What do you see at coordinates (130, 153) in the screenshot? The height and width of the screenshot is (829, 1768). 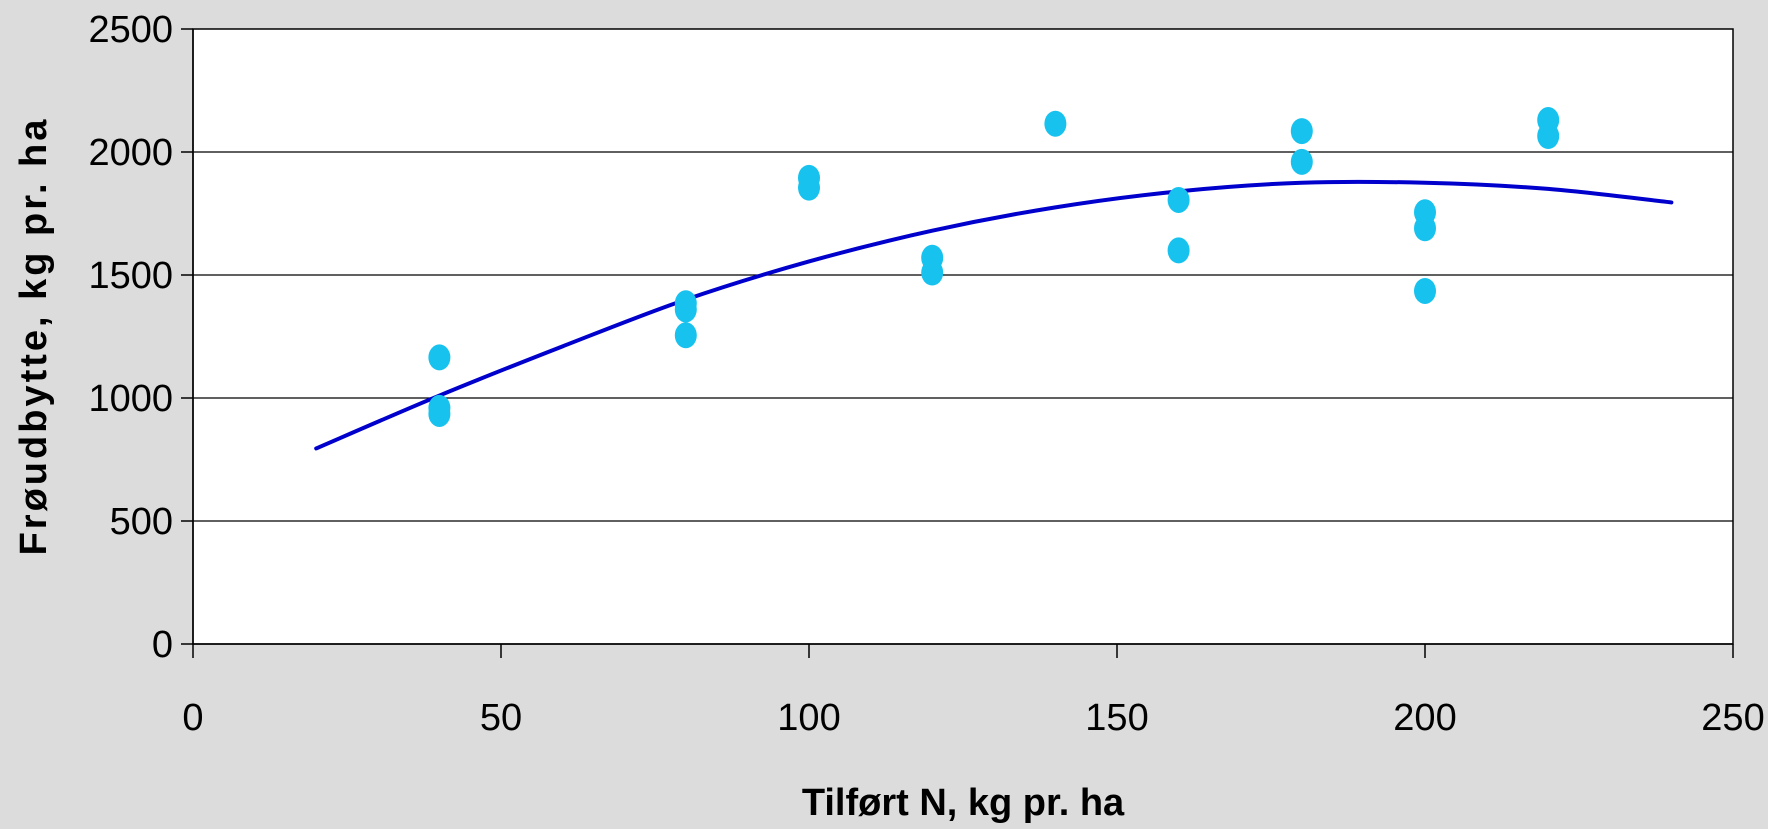 I see `y-tick-label-2000: 2000` at bounding box center [130, 153].